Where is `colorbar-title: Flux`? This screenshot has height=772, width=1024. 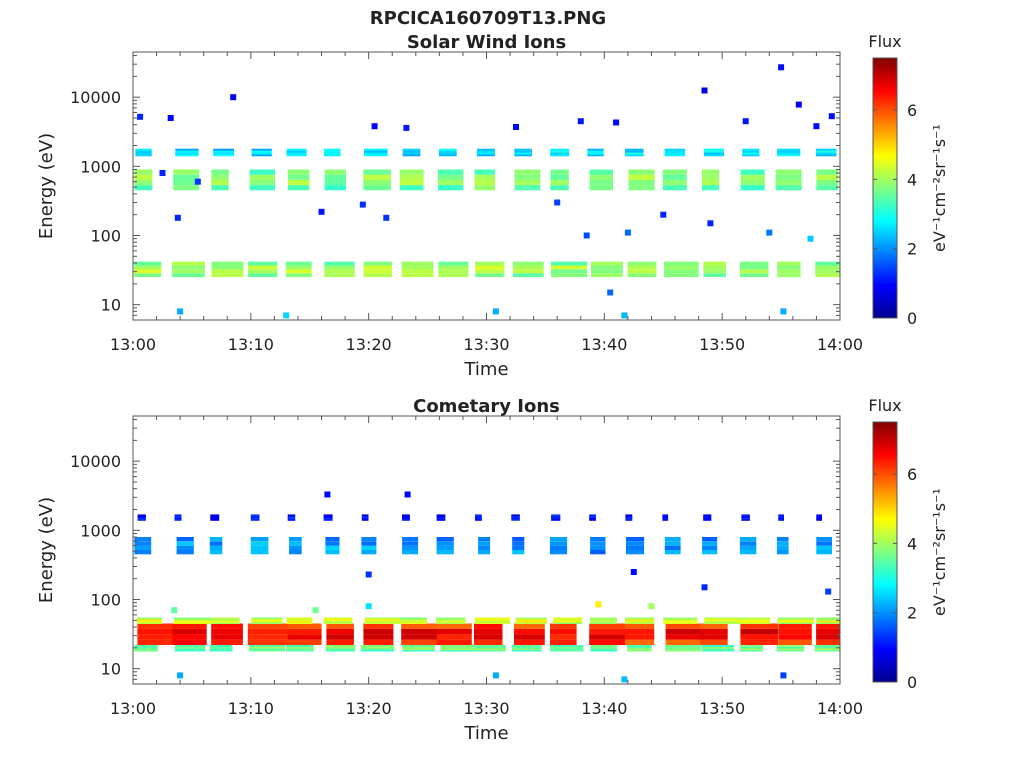
colorbar-title: Flux is located at coordinates (884, 405).